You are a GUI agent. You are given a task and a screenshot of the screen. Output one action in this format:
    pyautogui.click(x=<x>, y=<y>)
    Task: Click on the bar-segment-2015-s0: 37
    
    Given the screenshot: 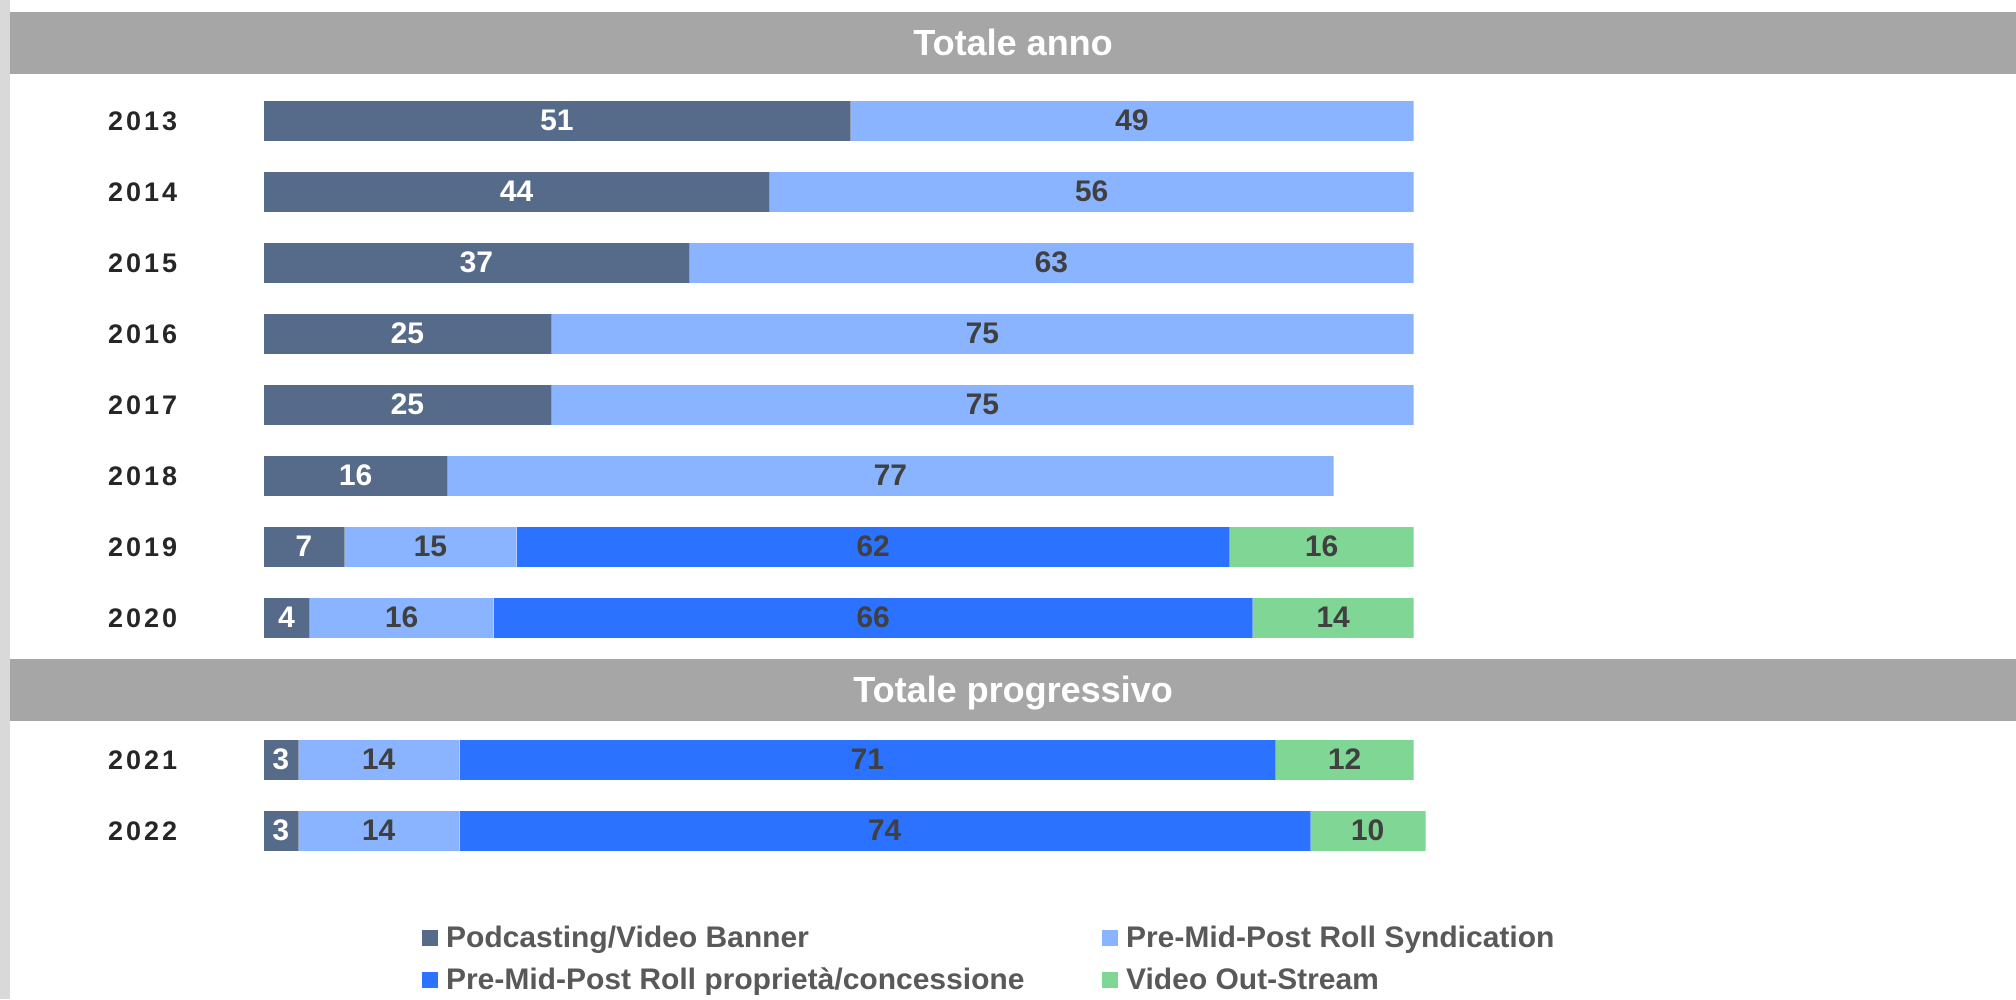 What is the action you would take?
    pyautogui.click(x=477, y=263)
    